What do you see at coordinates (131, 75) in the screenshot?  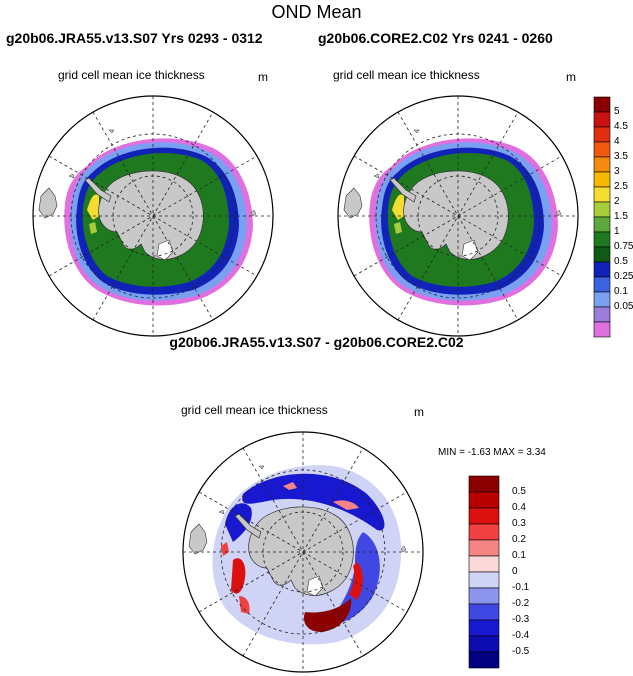 I see `left-variable-label: grid cell mean ice thickness` at bounding box center [131, 75].